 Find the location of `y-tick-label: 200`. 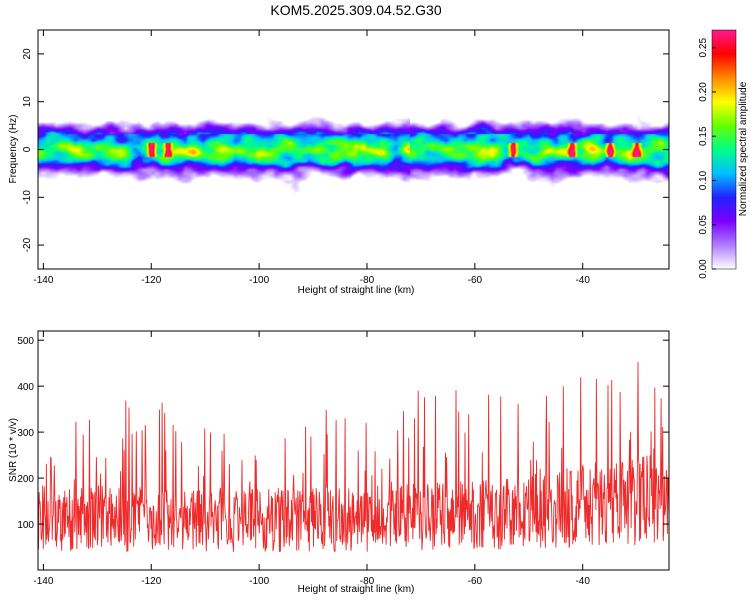

y-tick-label: 200 is located at coordinates (25, 479).